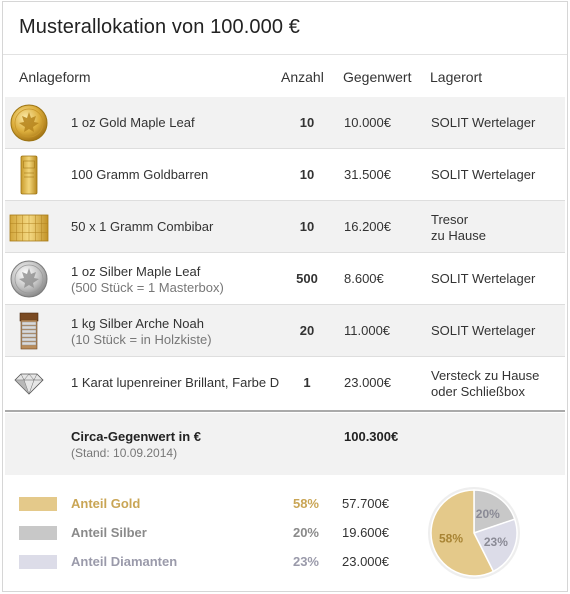 This screenshot has height=594, width=570. What do you see at coordinates (159, 27) in the screenshot?
I see `page-title: Musterallokation von 100.000 €` at bounding box center [159, 27].